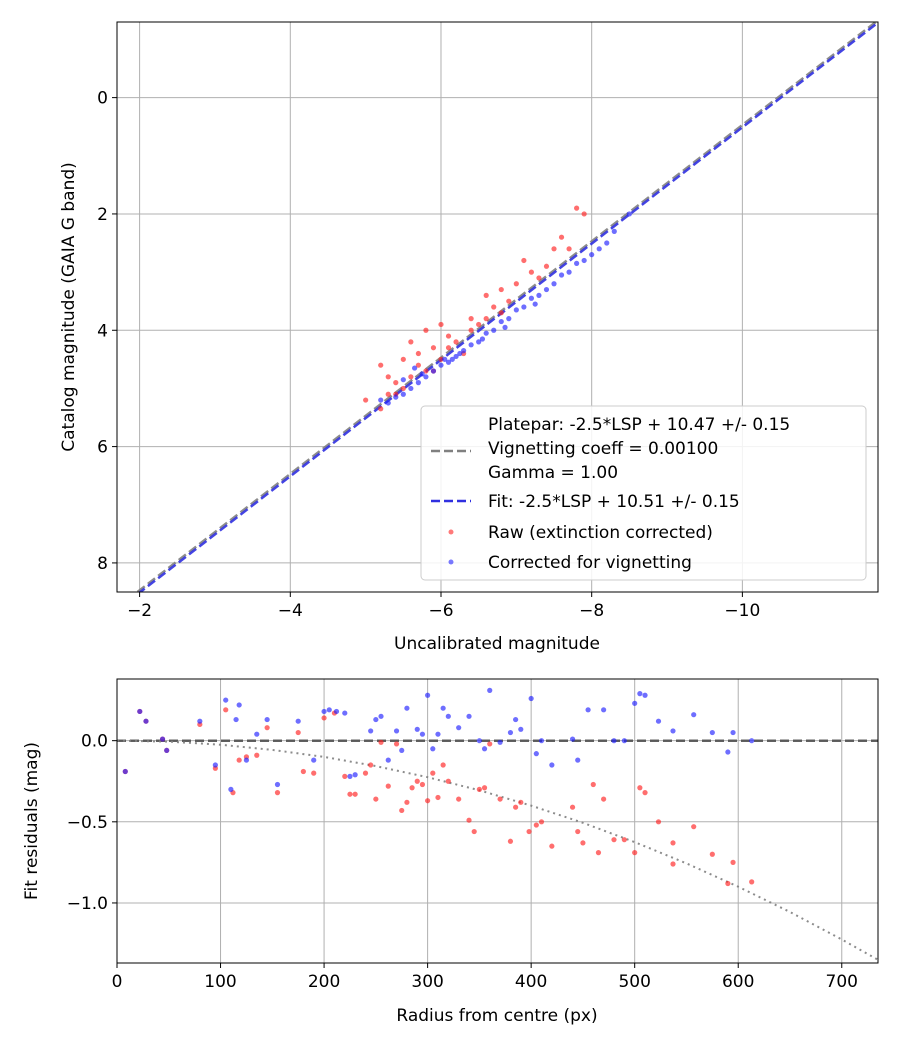 This screenshot has width=900, height=1050. I want to click on x-tick-label: 0, so click(117, 982).